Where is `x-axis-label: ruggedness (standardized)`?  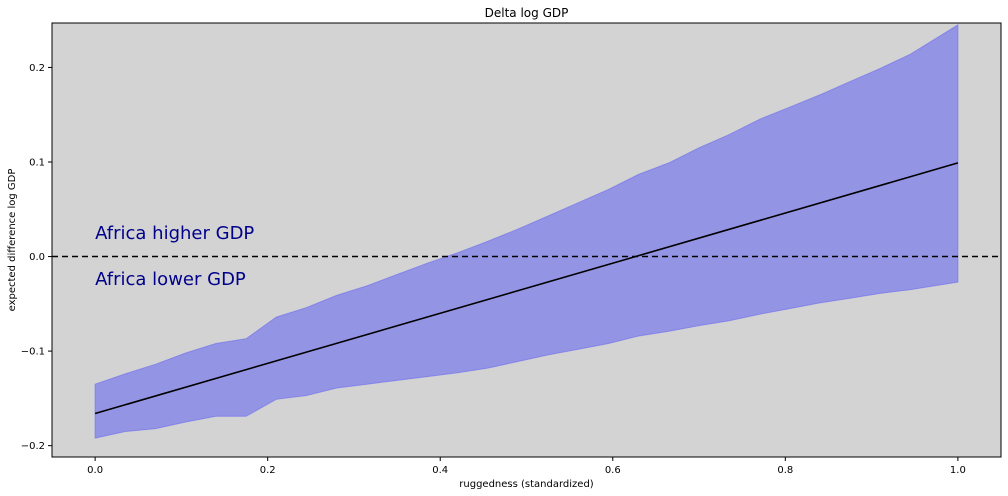 x-axis-label: ruggedness (standardized) is located at coordinates (526, 484).